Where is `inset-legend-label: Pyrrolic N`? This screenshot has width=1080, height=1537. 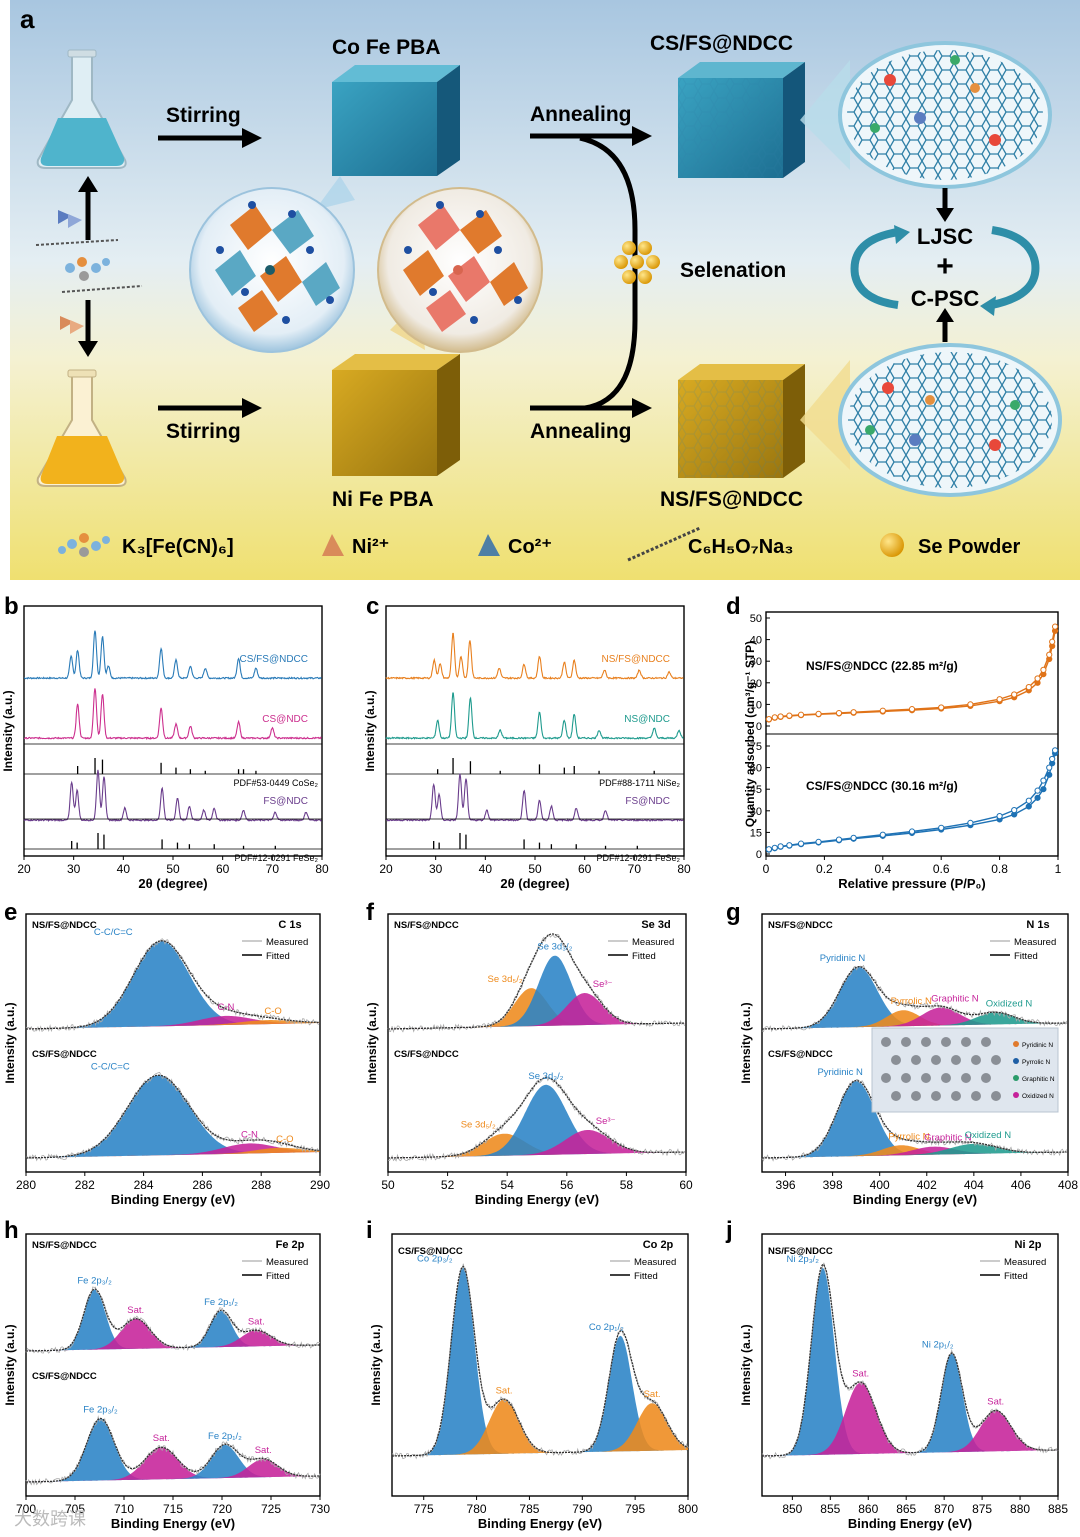 inset-legend-label: Pyrrolic N is located at coordinates (1036, 1062).